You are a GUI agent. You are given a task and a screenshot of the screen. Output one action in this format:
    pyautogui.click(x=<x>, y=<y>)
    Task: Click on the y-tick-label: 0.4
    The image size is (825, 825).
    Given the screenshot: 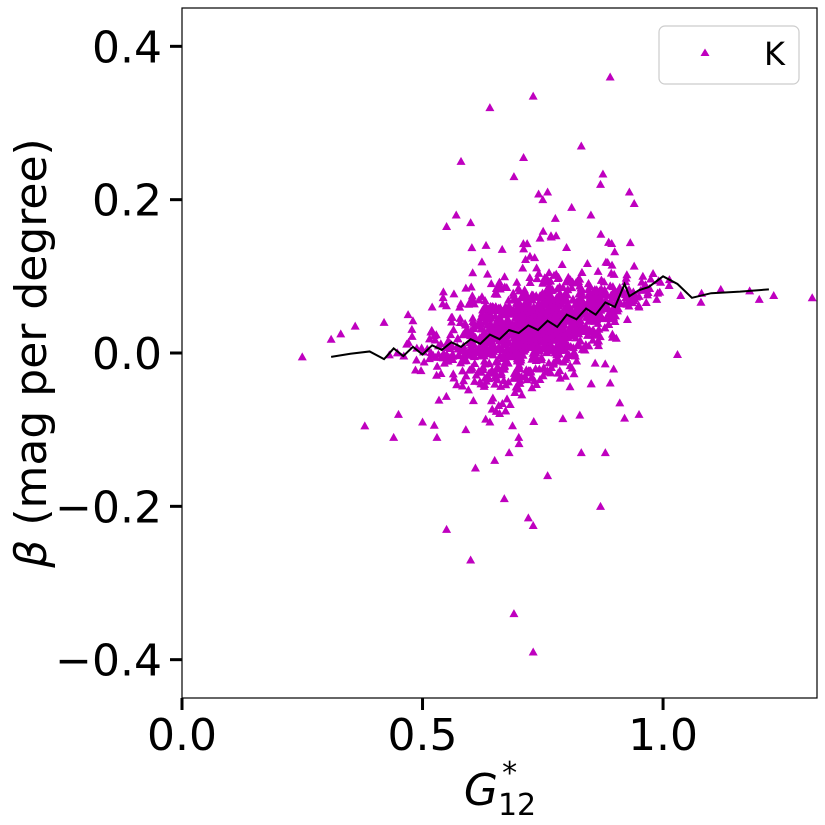 What is the action you would take?
    pyautogui.click(x=127, y=47)
    